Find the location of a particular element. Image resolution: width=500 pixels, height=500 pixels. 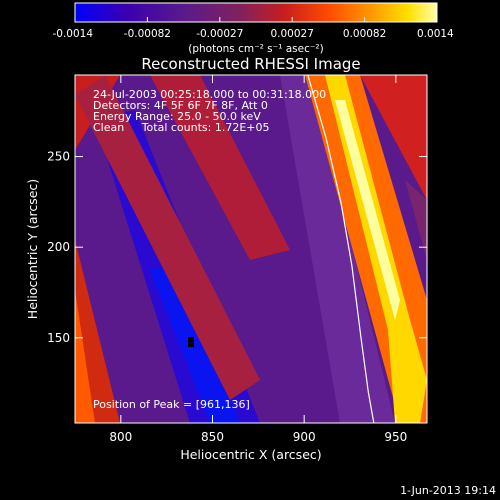

colorbar-tick-label-5: 0.0014 is located at coordinates (435, 34).